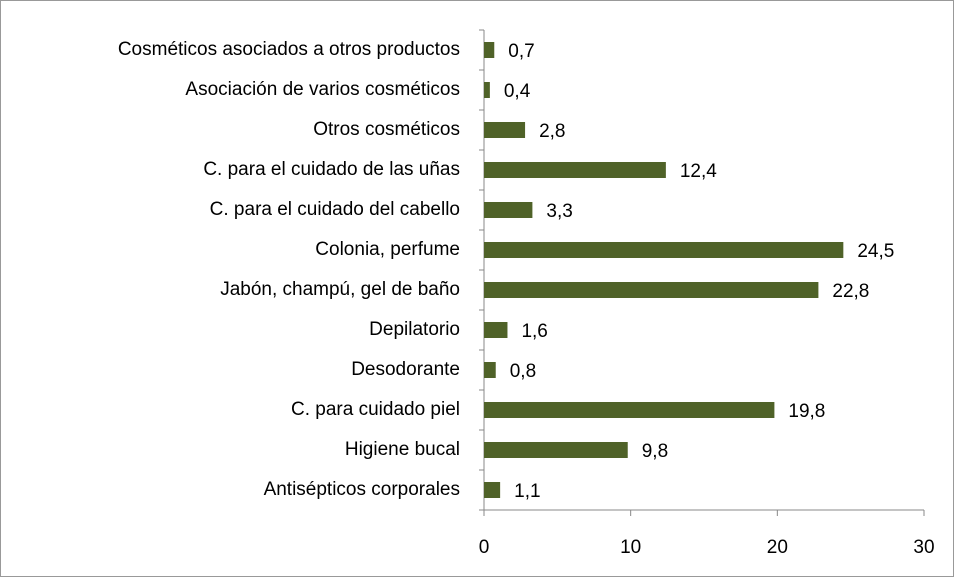 The height and width of the screenshot is (578, 955). What do you see at coordinates (655, 451) in the screenshot?
I see `data-label: 9,8` at bounding box center [655, 451].